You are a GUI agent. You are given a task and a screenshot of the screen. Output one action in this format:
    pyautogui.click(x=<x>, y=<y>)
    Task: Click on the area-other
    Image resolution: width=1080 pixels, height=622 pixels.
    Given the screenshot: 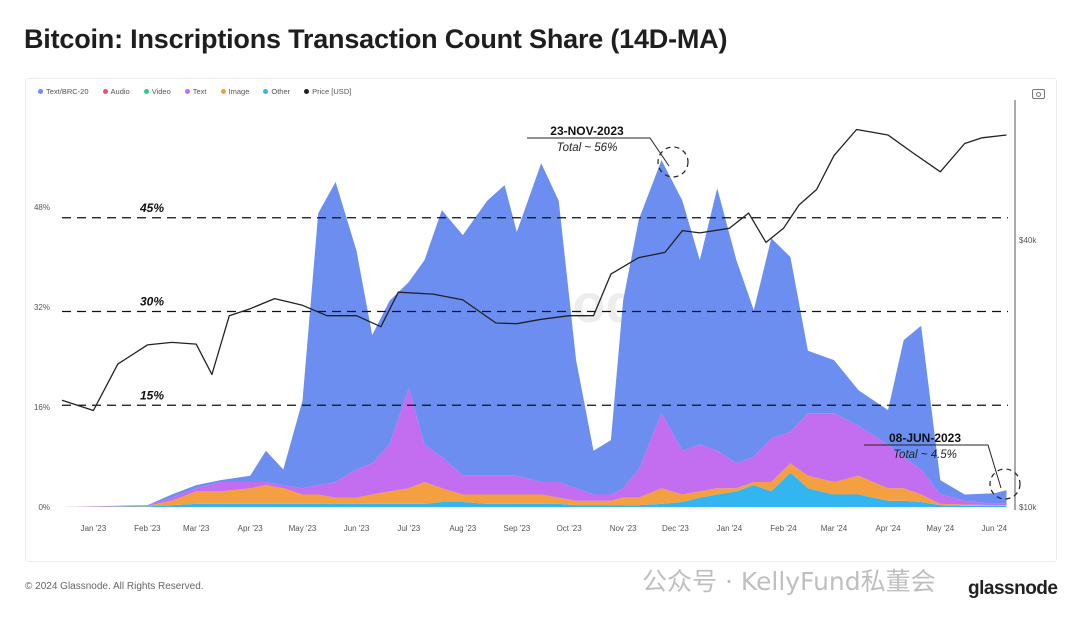 What is the action you would take?
    pyautogui.click(x=534, y=489)
    